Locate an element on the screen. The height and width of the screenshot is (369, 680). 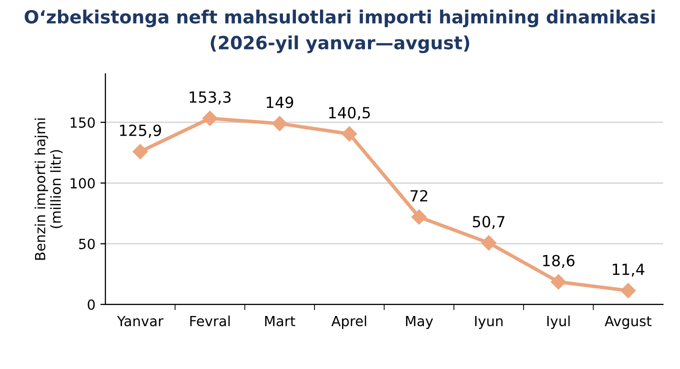
chart-subtitle: (2026-yil yanvar—avgust) is located at coordinates (340, 44).